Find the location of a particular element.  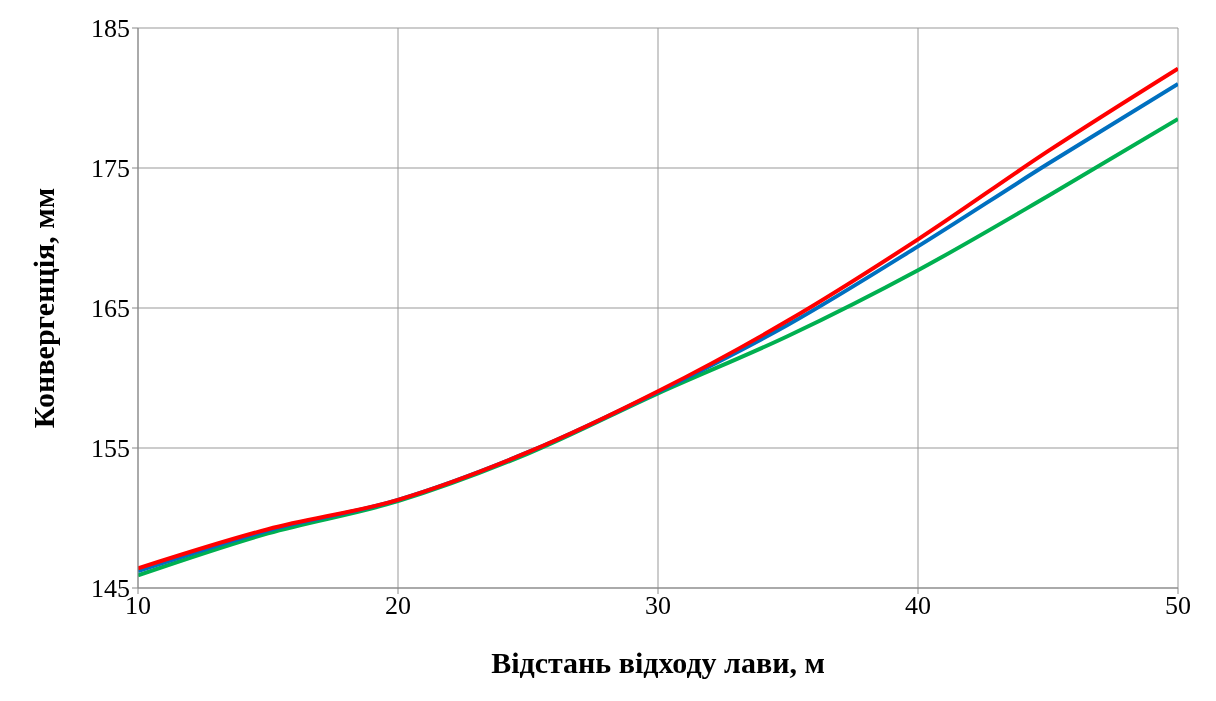

x-tick-label: 30 is located at coordinates (658, 606).